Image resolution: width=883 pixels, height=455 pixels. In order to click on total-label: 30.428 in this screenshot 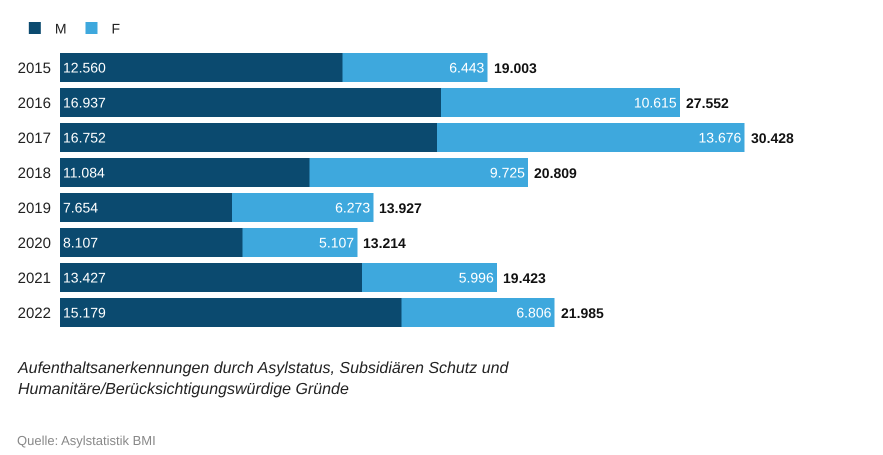, I will do `click(772, 138)`.